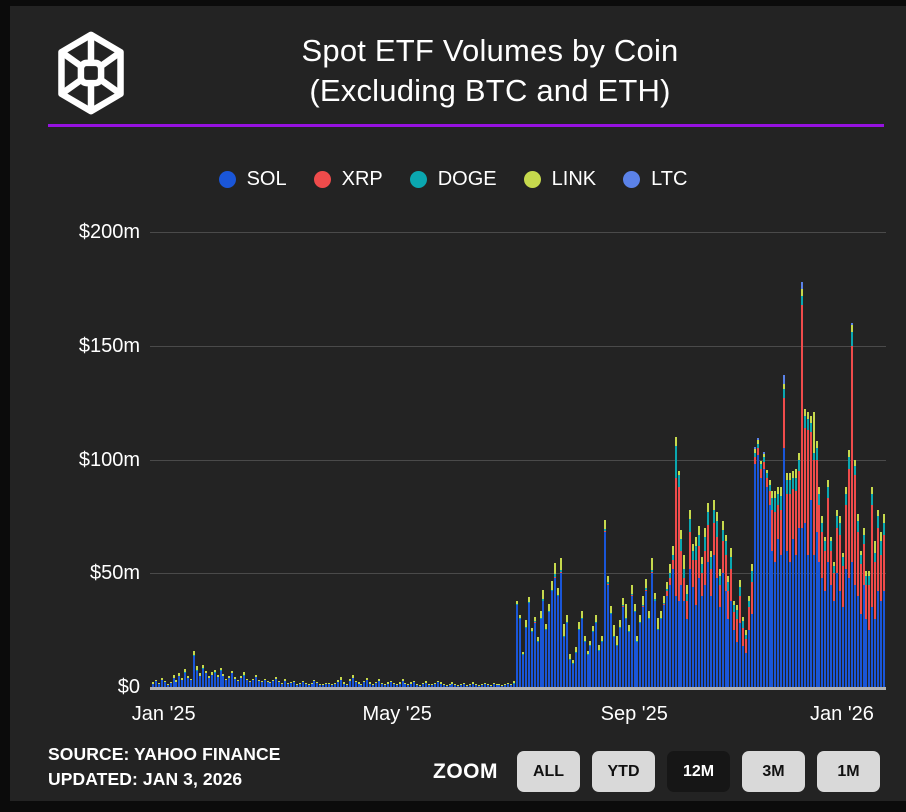  What do you see at coordinates (252, 179) in the screenshot?
I see `legend-item-sol: SOL` at bounding box center [252, 179].